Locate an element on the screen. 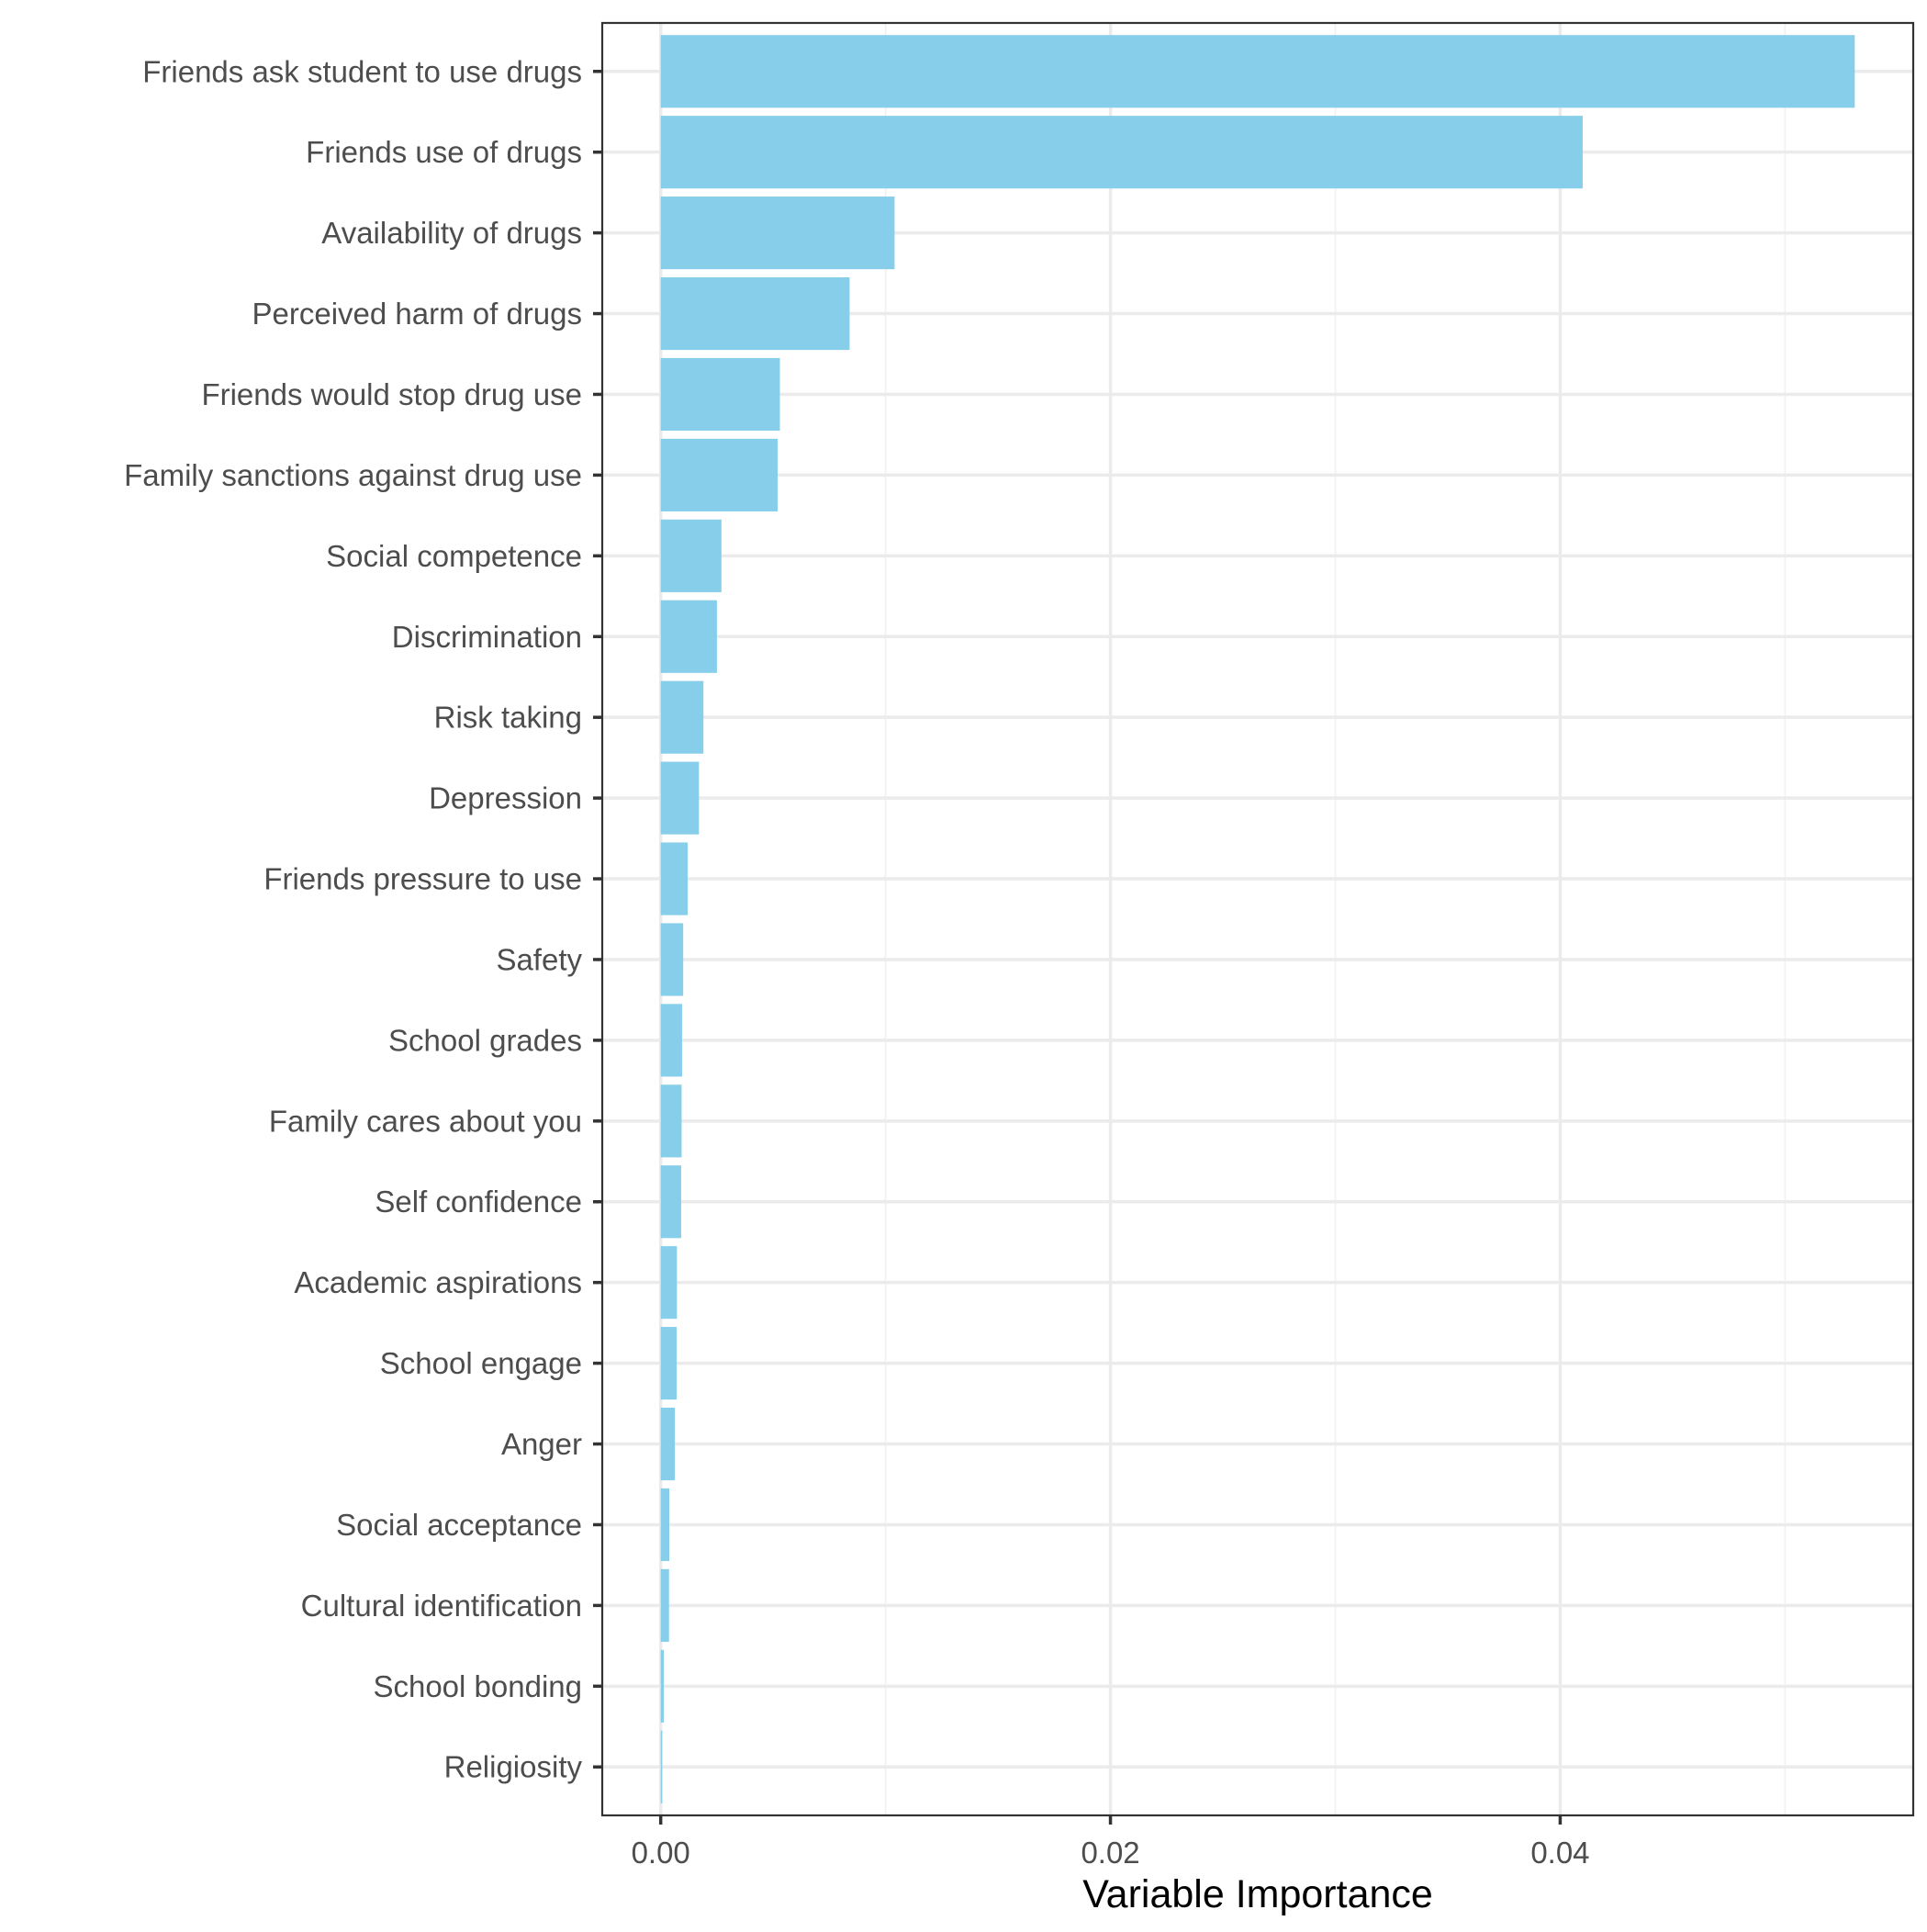 The height and width of the screenshot is (1932, 1927). y-tick-label: Depression is located at coordinates (506, 798).